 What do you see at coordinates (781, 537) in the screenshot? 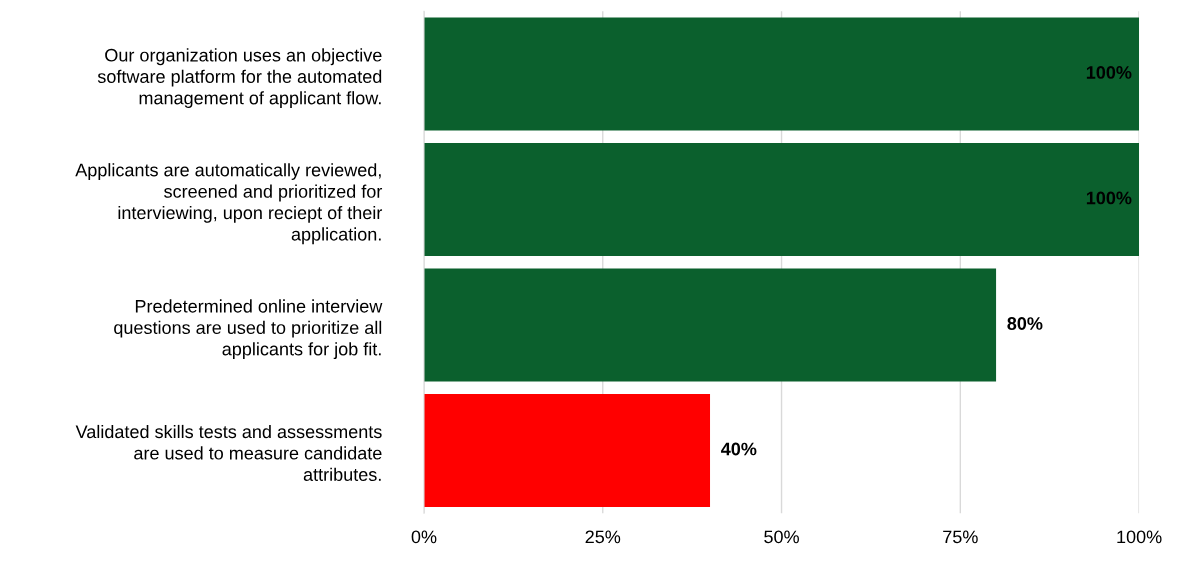
I see `x-tick-label: 50%` at bounding box center [781, 537].